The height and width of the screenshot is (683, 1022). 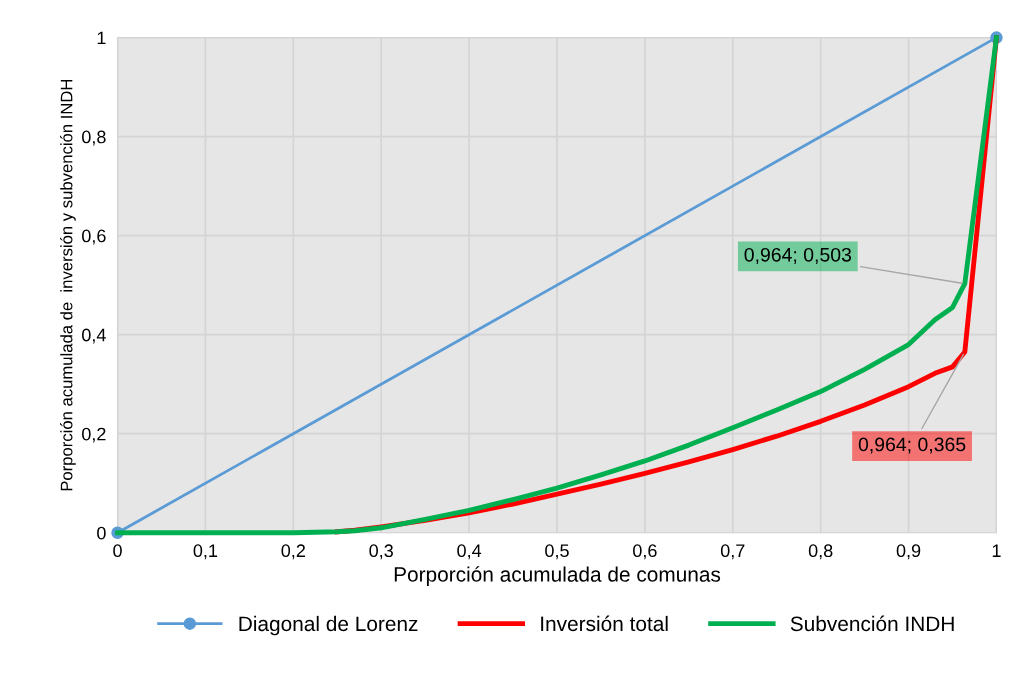 What do you see at coordinates (912, 445) in the screenshot?
I see `annotation: 0,964; 0,365` at bounding box center [912, 445].